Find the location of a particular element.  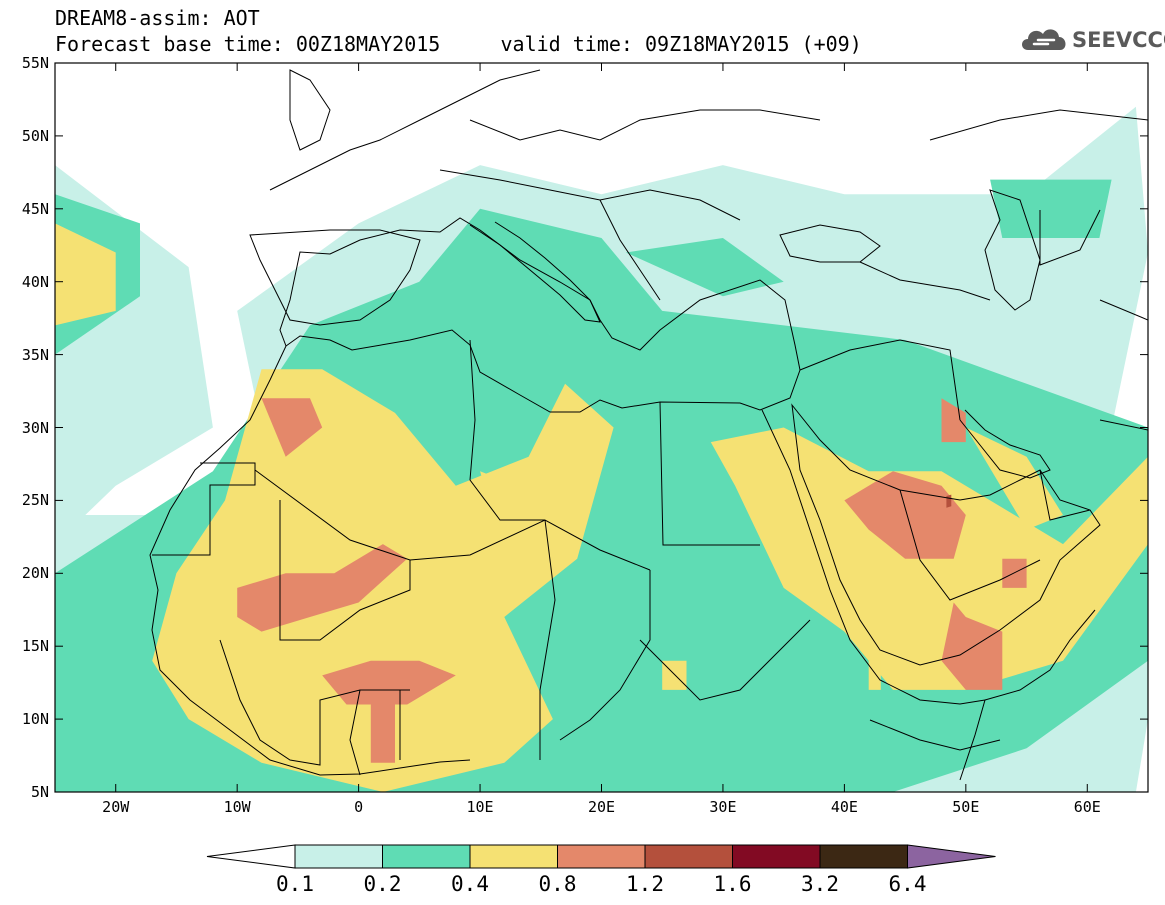

coastline-red-sea is located at coordinates (873, 595).